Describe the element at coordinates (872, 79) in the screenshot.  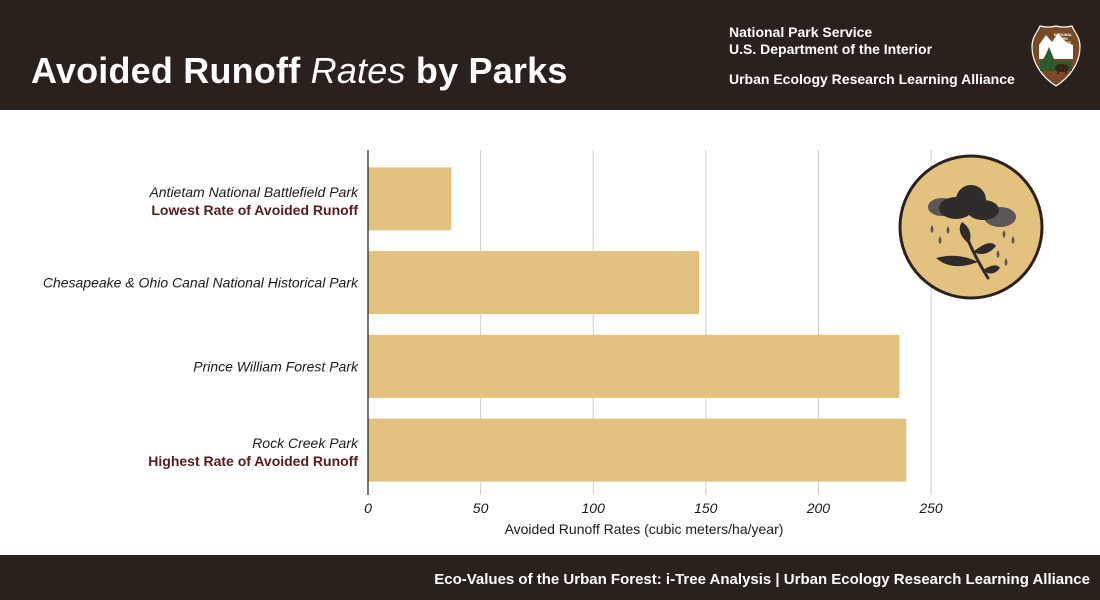
I see `alliance-name: Urban Ecology Research Learning Alliance` at that location.